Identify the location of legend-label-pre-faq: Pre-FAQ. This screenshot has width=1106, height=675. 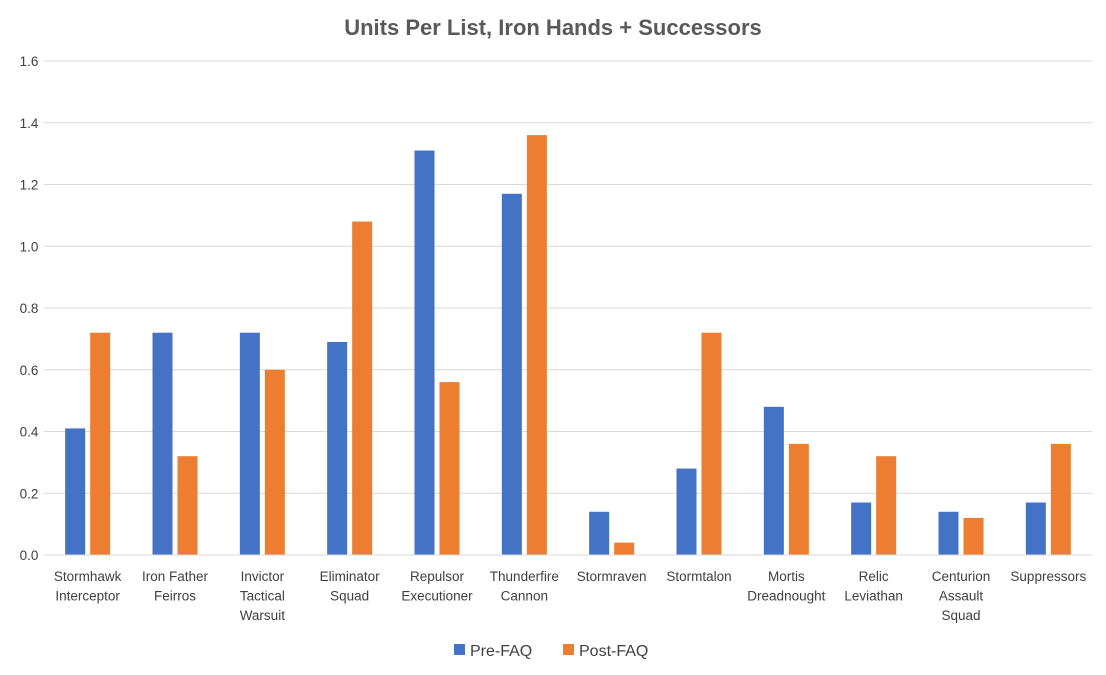
(501, 651).